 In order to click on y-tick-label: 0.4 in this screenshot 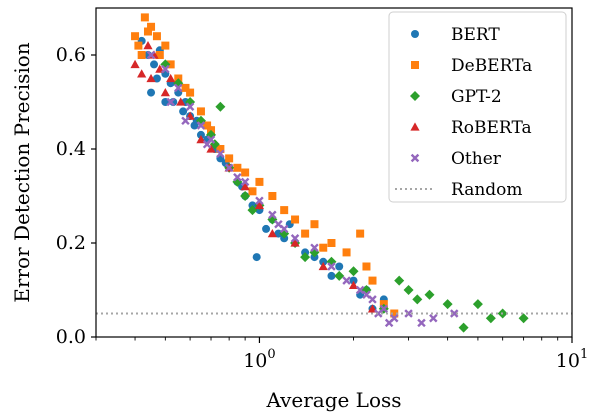, I will do `click(71, 149)`.